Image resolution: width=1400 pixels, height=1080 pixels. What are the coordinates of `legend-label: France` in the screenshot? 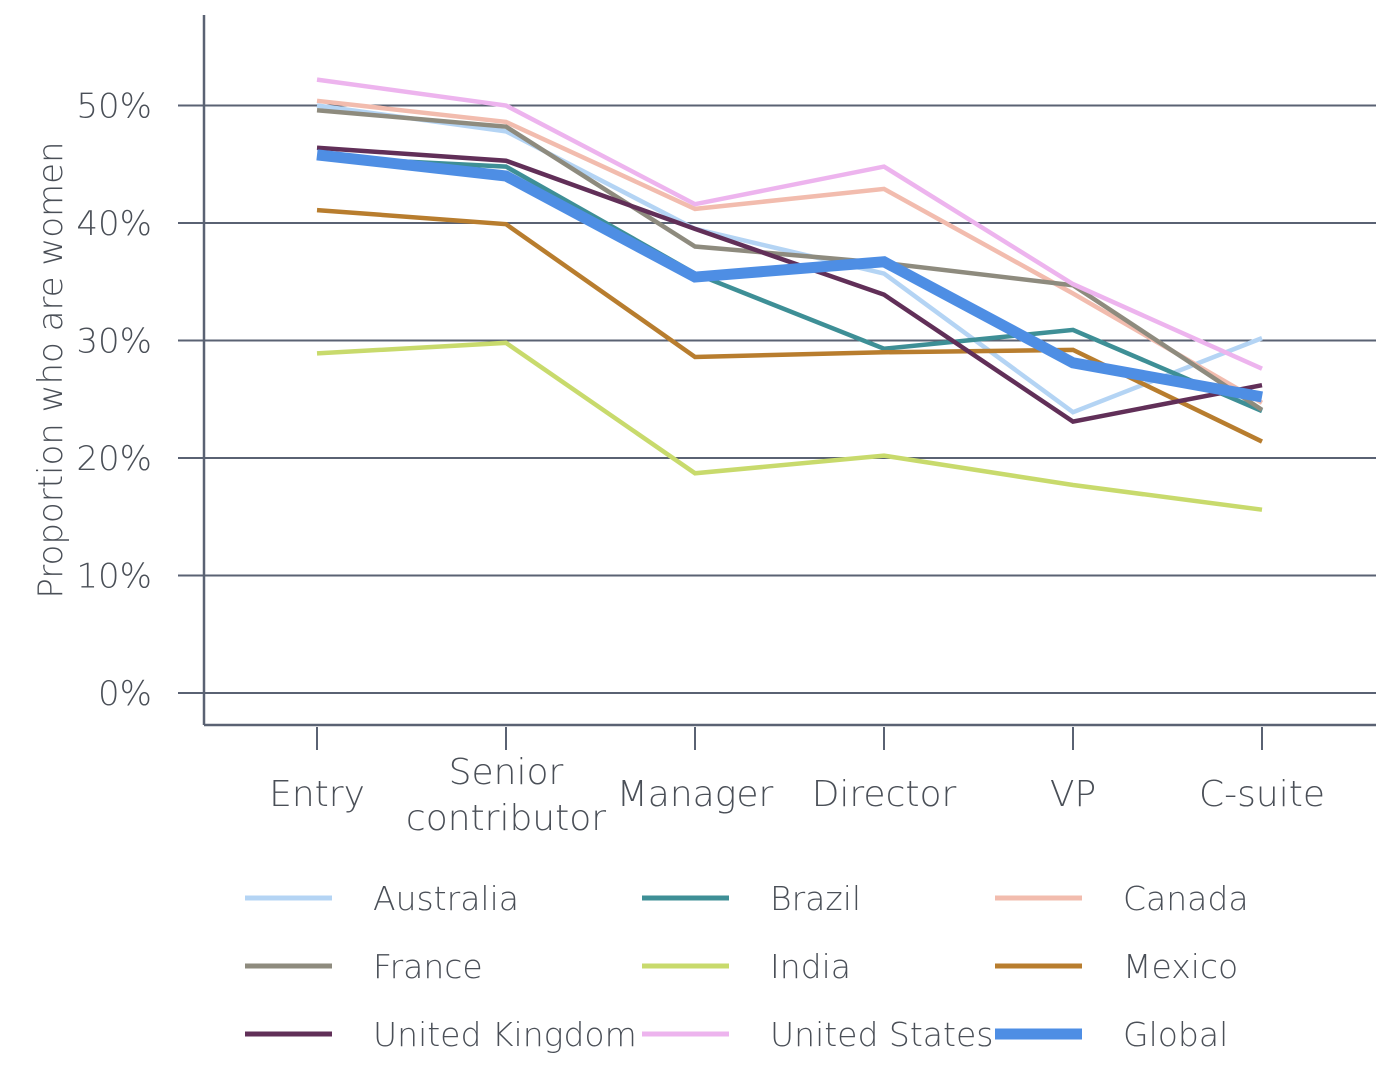 It's located at (428, 966).